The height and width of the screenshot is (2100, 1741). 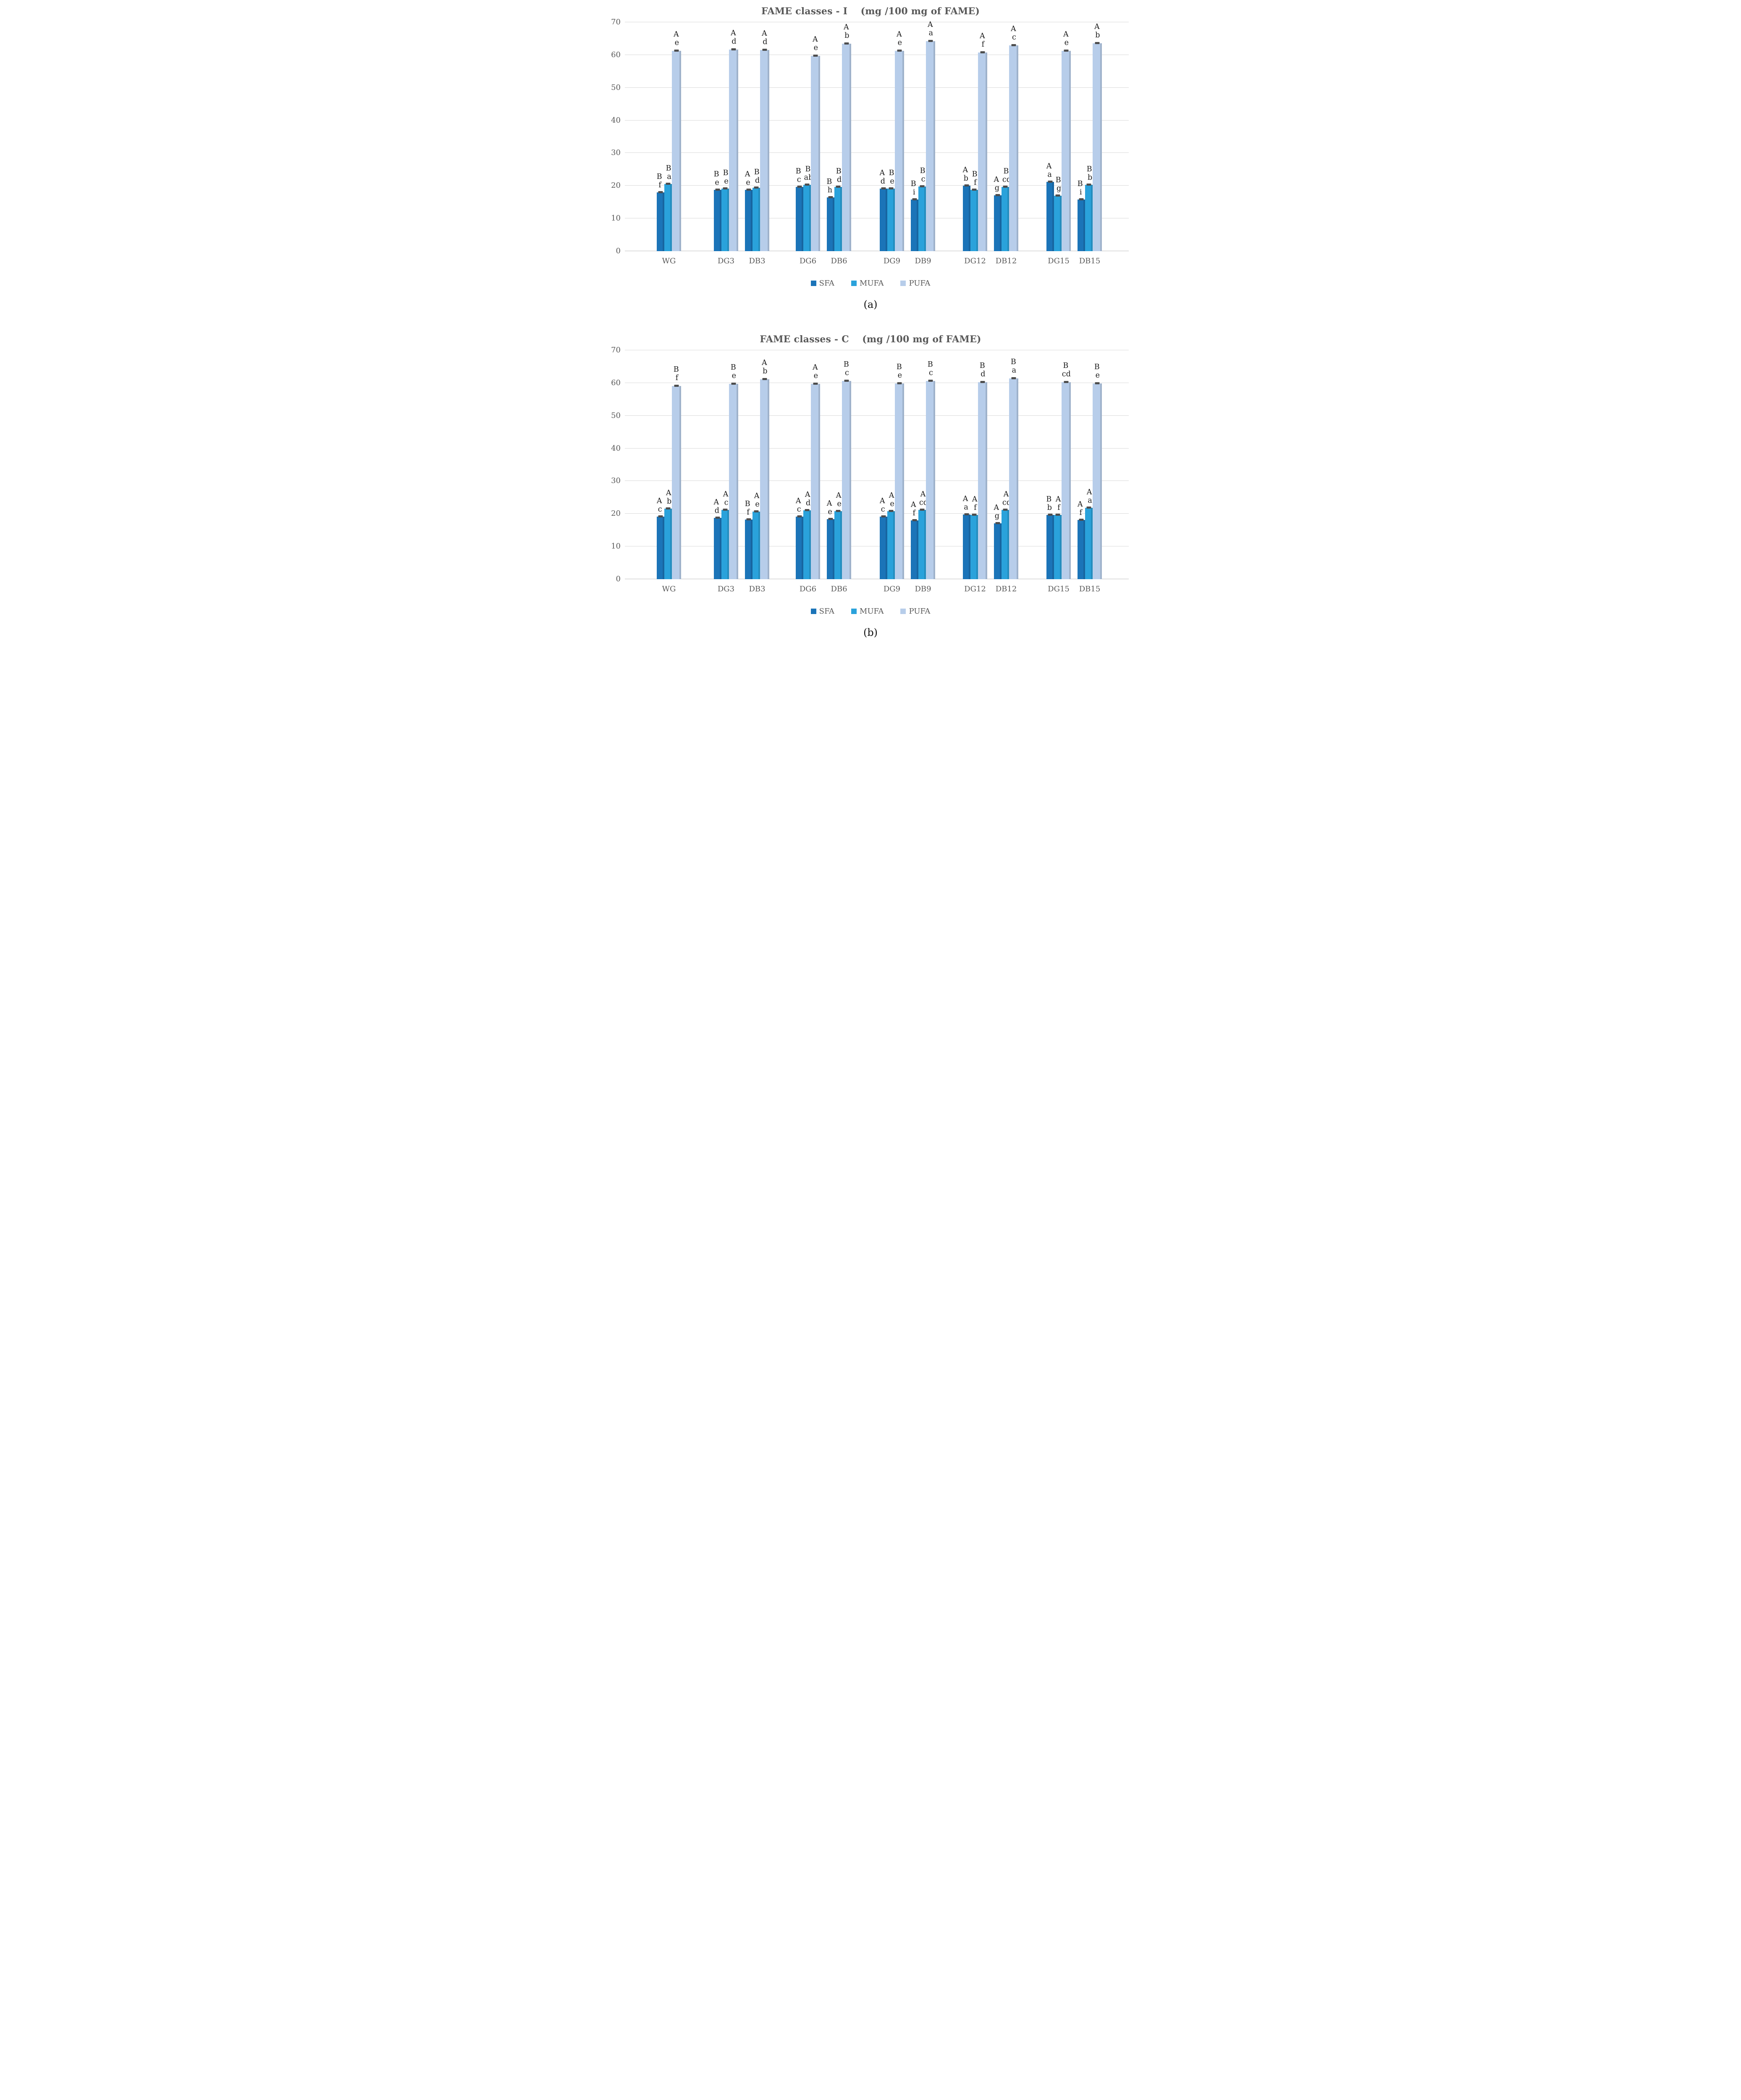 What do you see at coordinates (975, 589) in the screenshot?
I see `x-axis-label-dg12: DG12` at bounding box center [975, 589].